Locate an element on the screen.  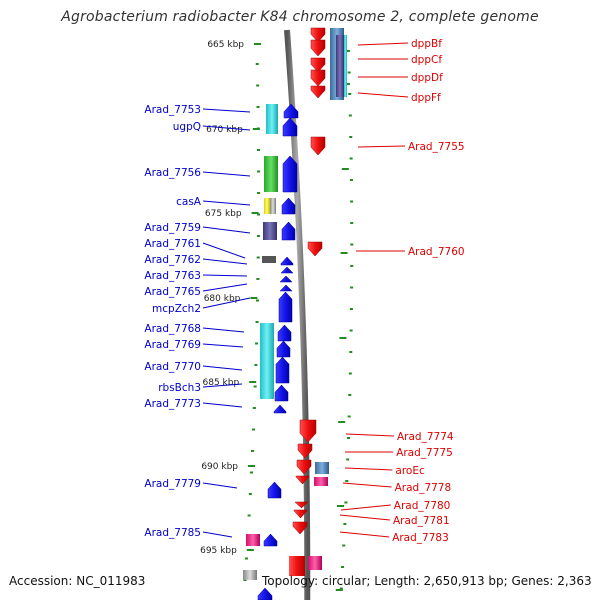
gene-label-reverse: Arad_7760 is located at coordinates (436, 252).